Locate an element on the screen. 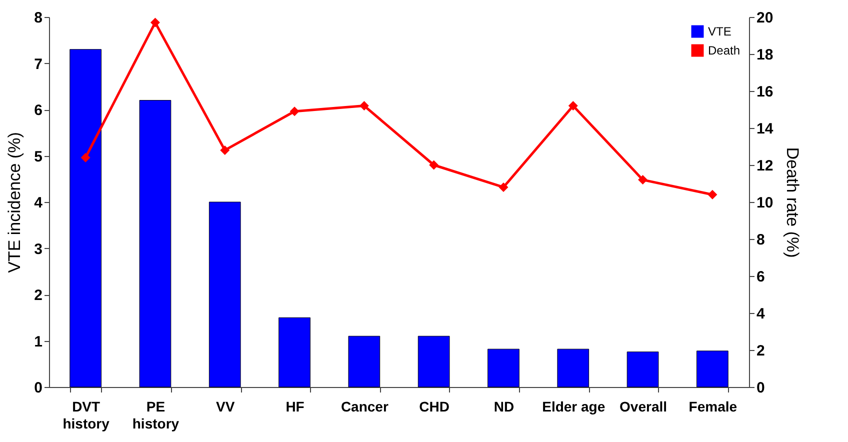  x-tick-label: DVT history is located at coordinates (86, 415).